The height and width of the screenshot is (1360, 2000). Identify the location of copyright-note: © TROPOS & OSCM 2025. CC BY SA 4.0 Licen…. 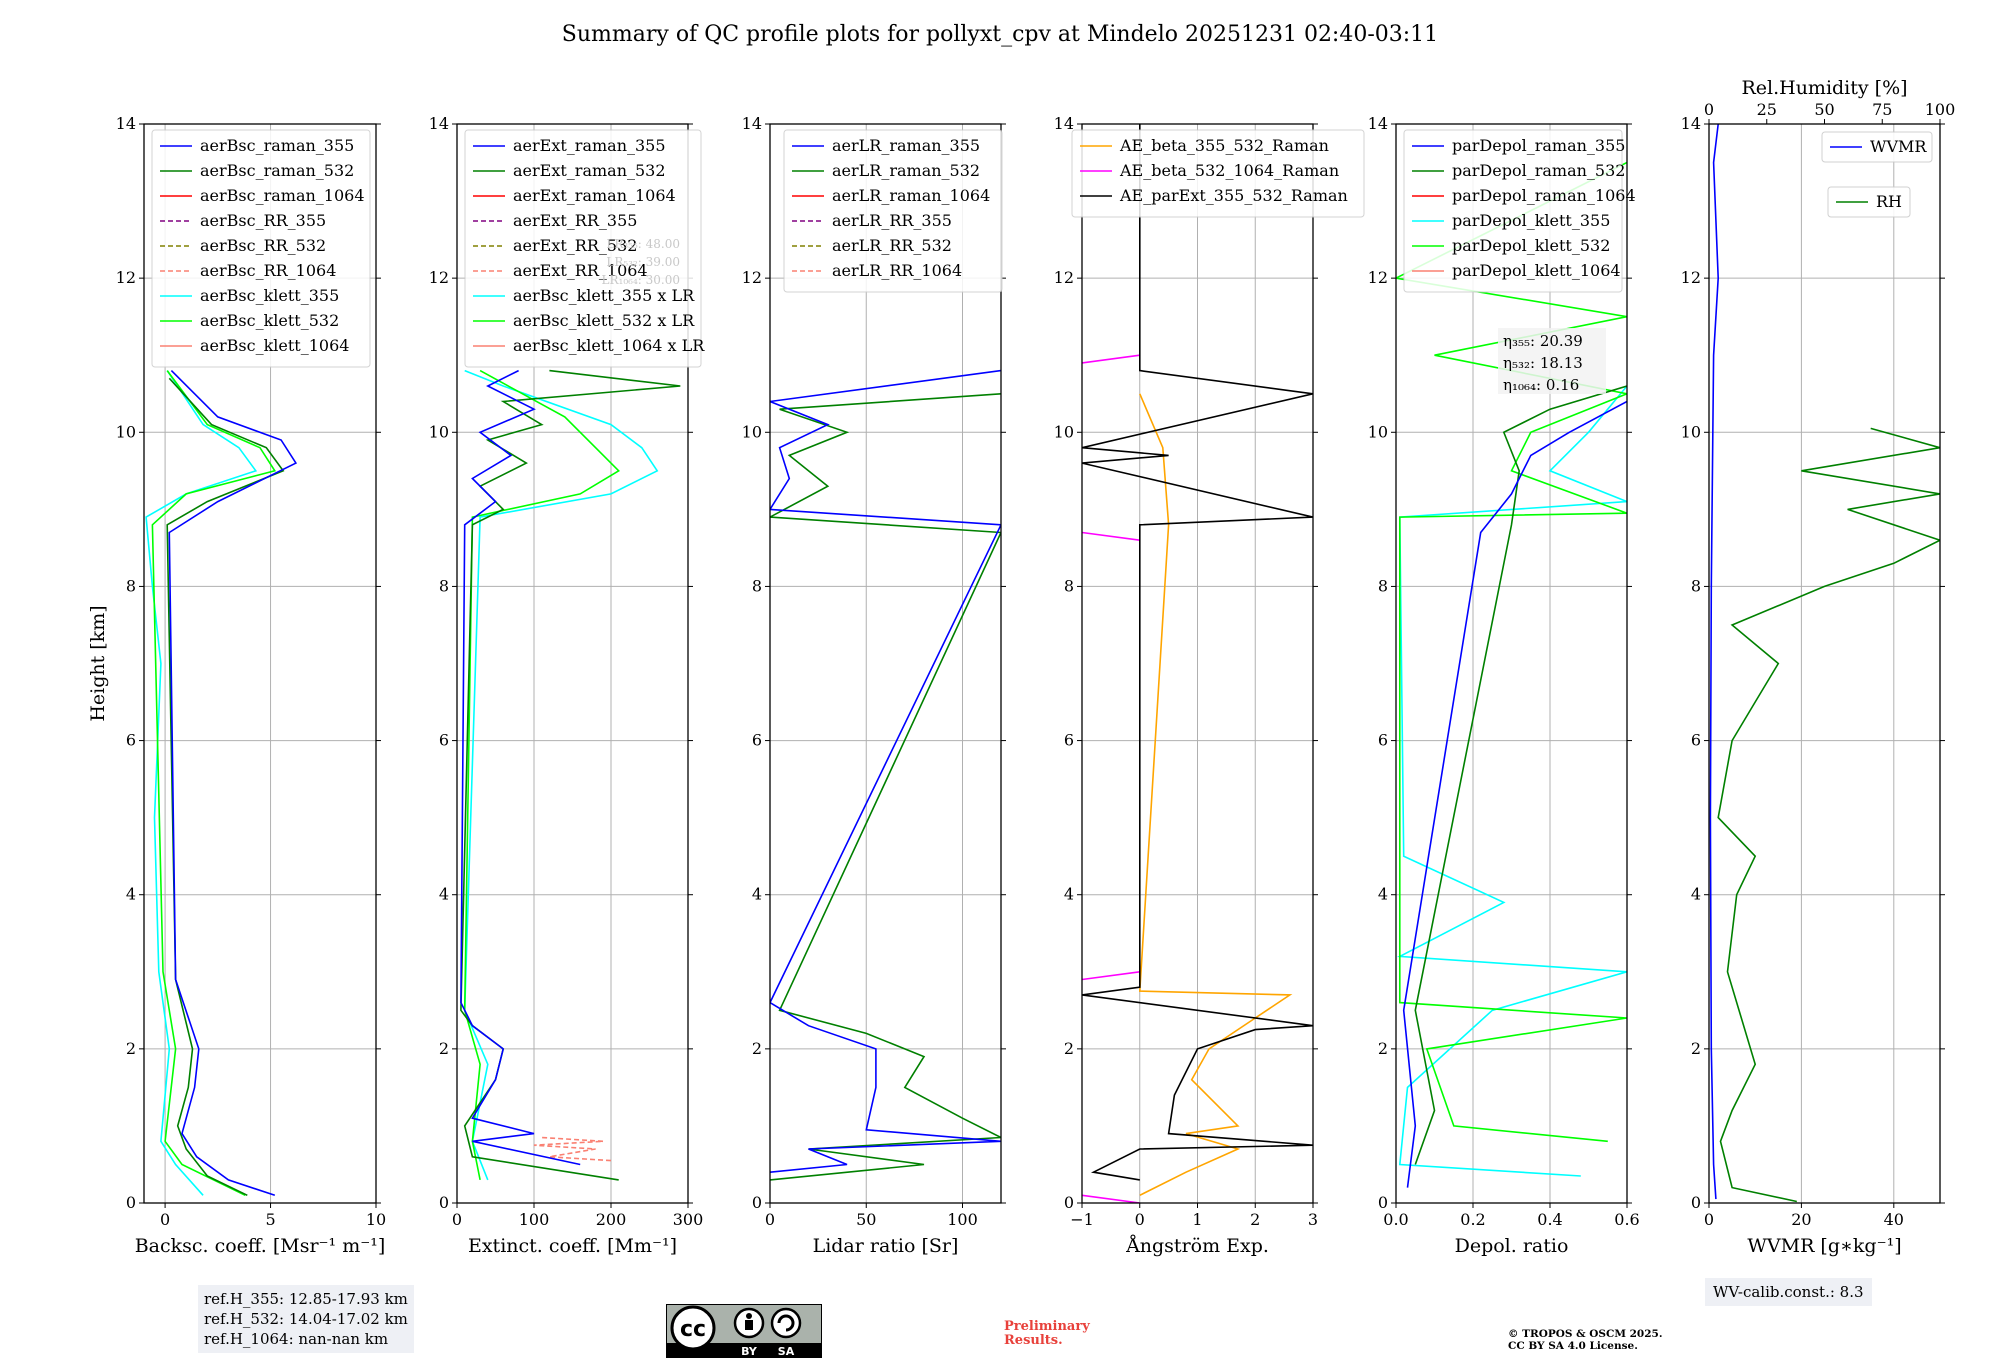
(1585, 1340).